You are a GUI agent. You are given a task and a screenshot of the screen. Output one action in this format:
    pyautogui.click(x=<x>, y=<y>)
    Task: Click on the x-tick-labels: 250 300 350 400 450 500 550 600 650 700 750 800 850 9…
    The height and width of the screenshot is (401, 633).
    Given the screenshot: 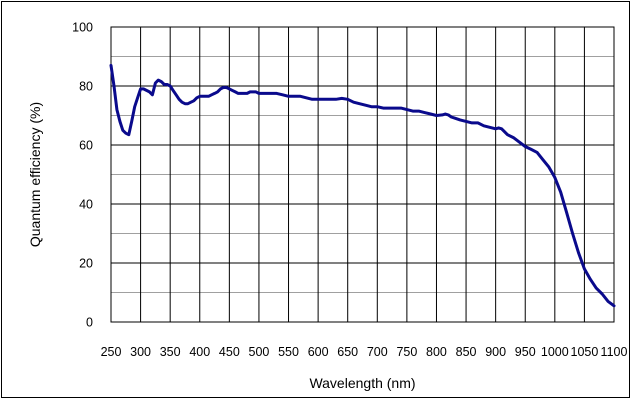 What is the action you would take?
    pyautogui.click(x=364, y=352)
    